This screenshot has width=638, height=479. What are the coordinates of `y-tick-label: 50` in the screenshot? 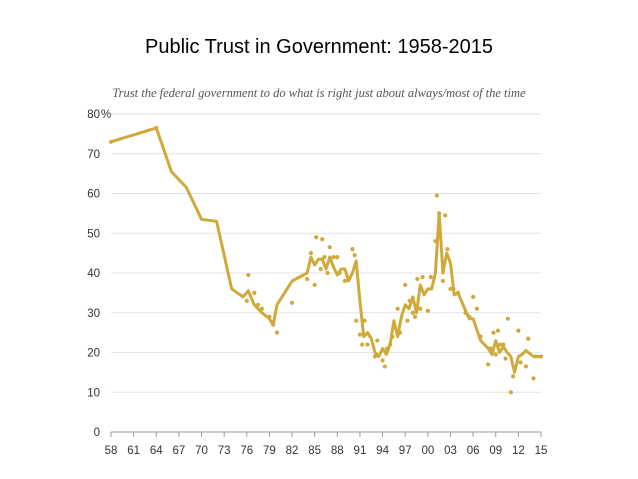 It's located at (93, 234).